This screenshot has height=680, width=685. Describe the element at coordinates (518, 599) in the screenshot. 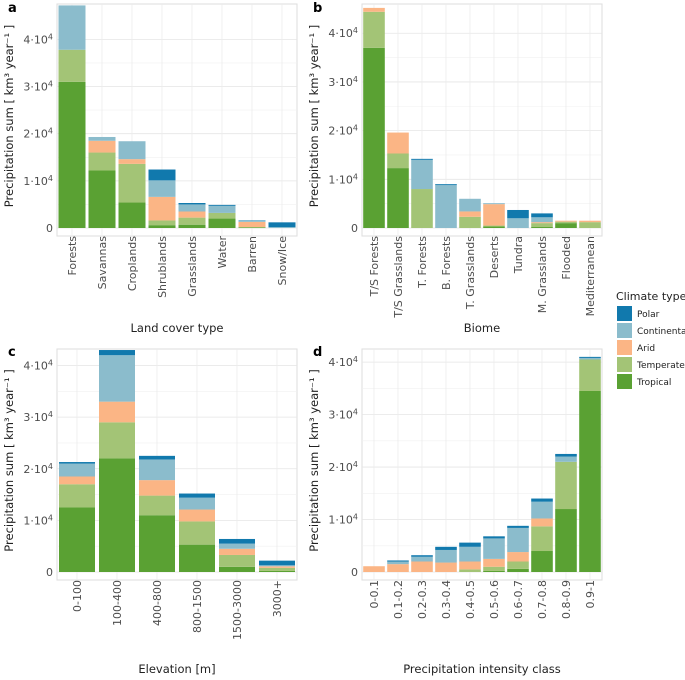

I see `x-tick-label: 0.6-0.7` at that location.